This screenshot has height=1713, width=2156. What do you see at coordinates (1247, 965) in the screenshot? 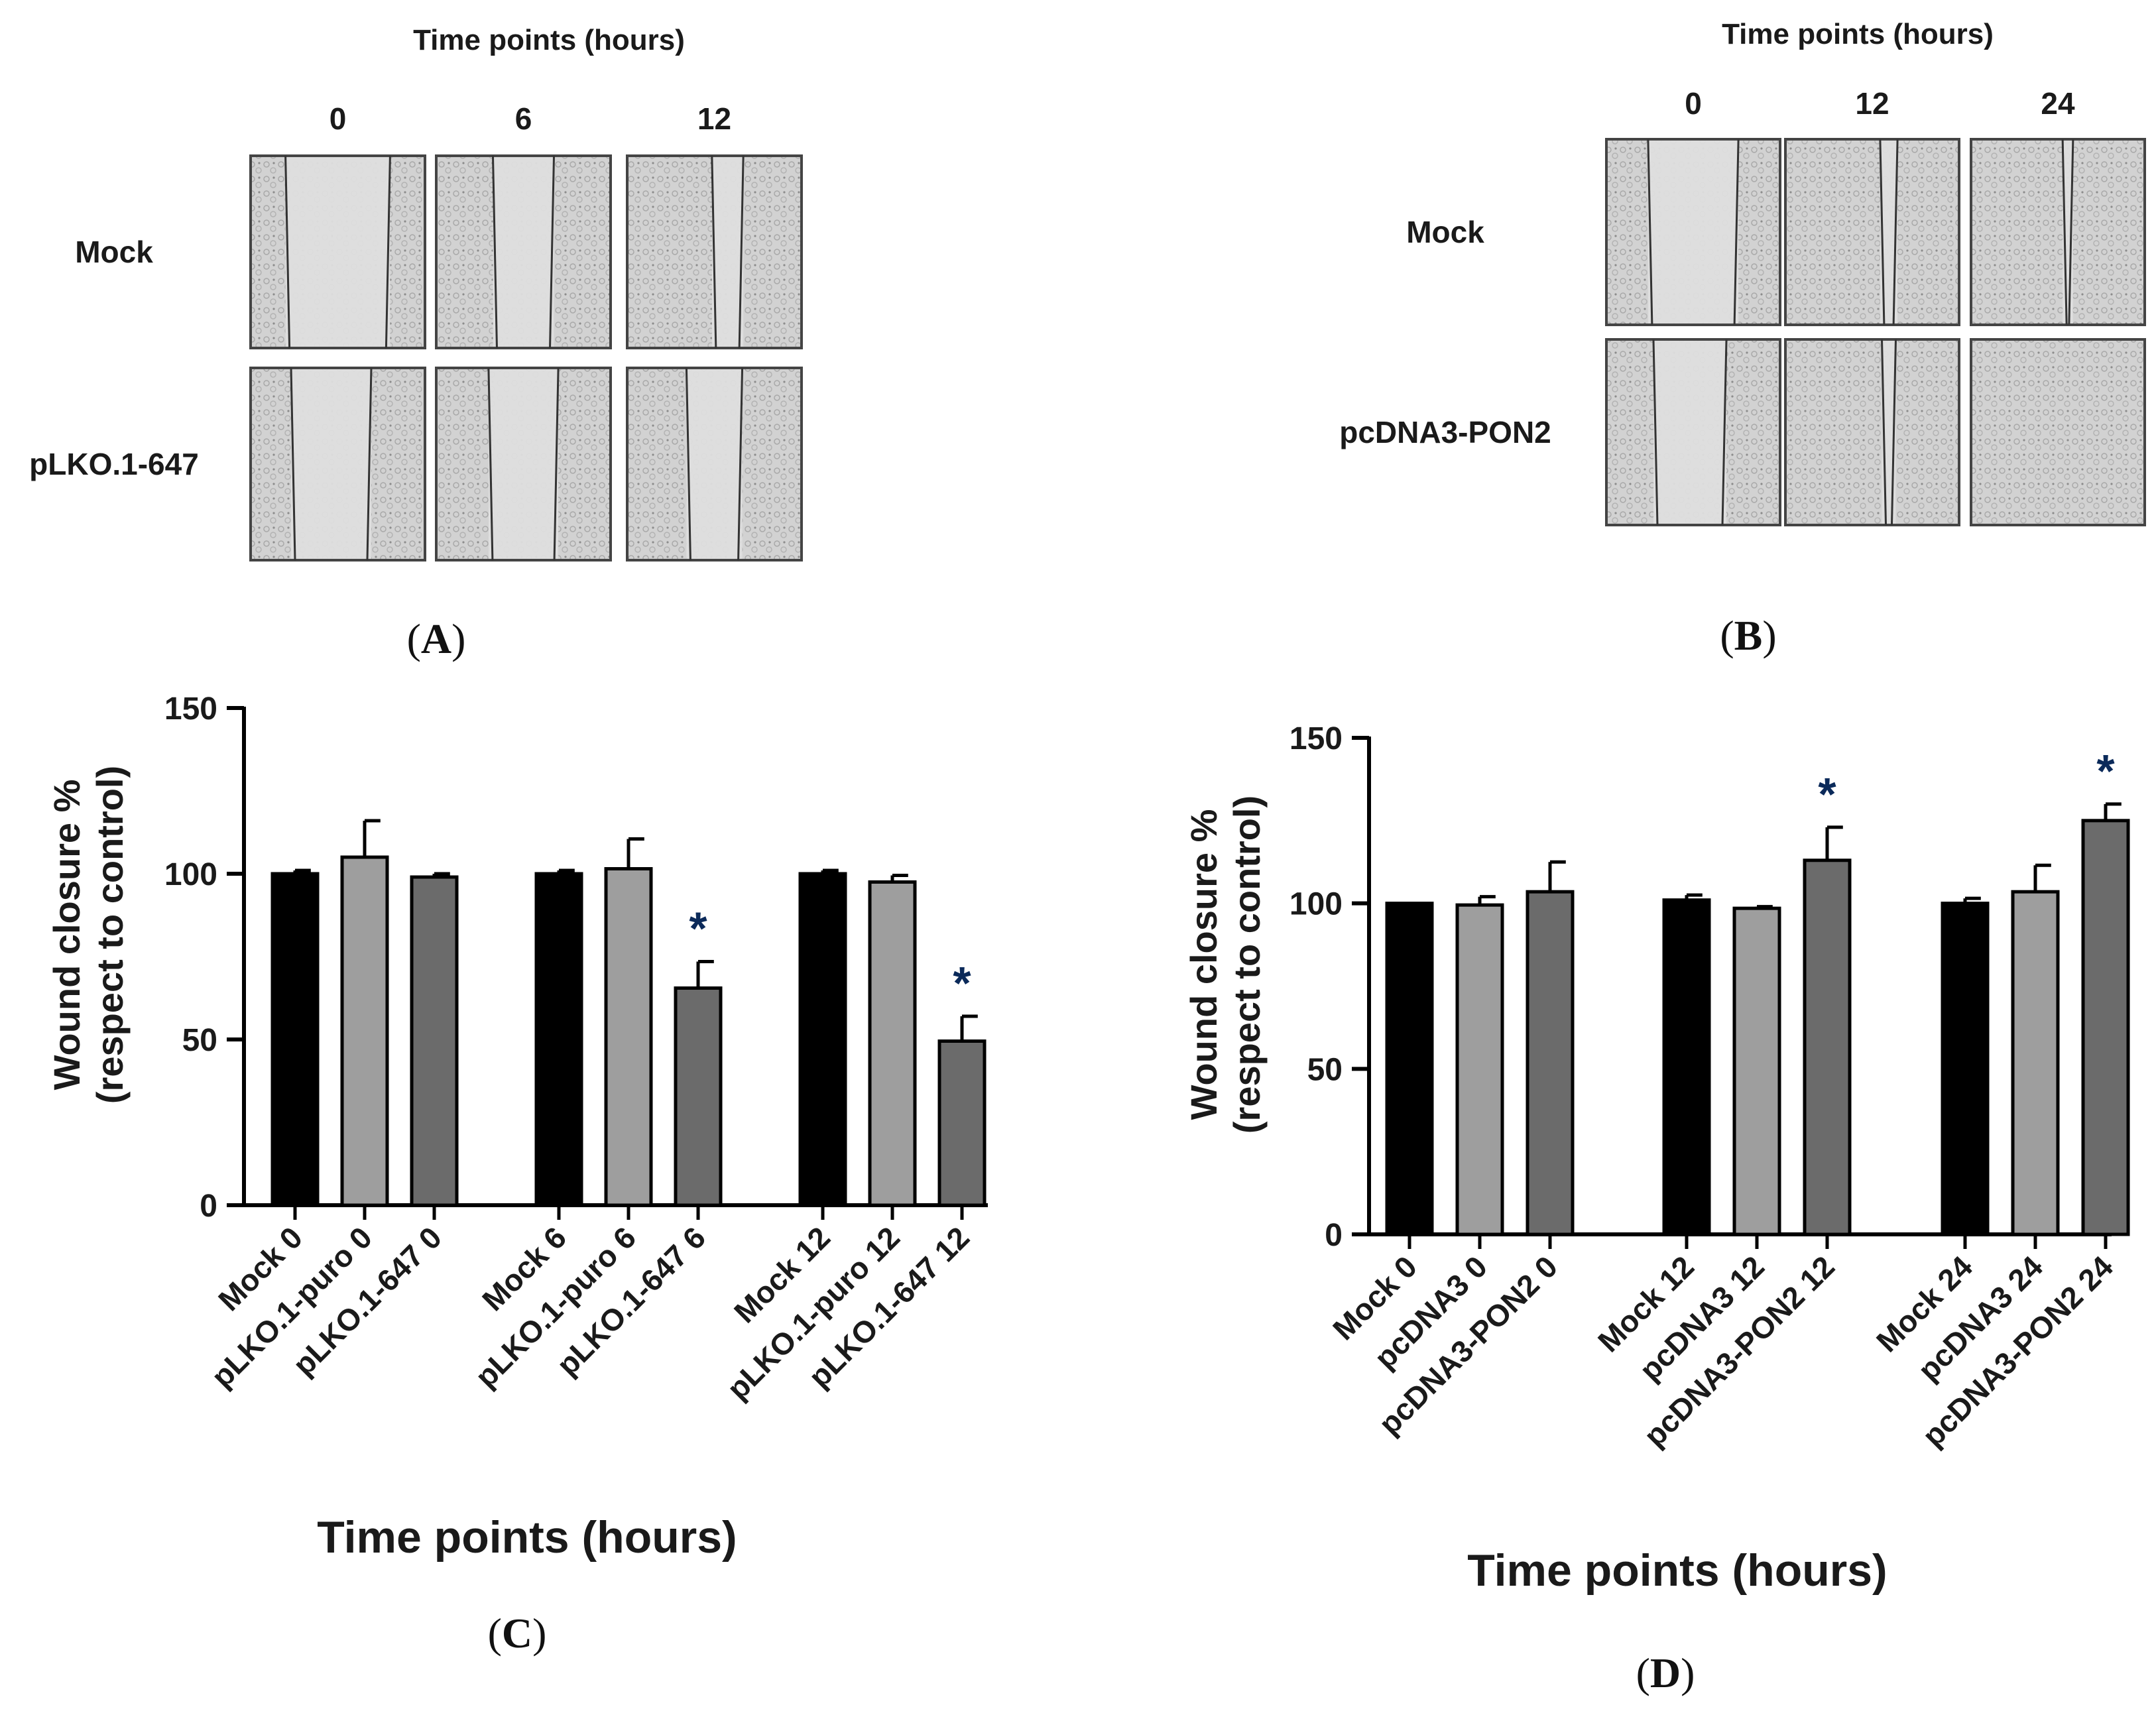
I see `chart-d-ylabel-line2: (respect to control)` at bounding box center [1247, 965].